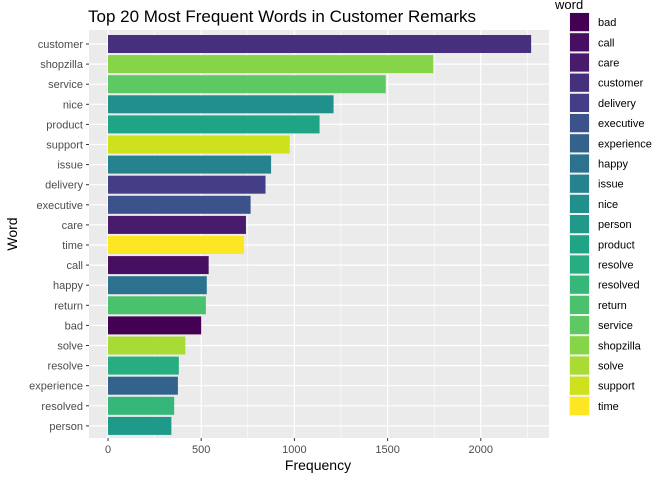 This screenshot has width=672, height=480. Describe the element at coordinates (616, 387) in the screenshot. I see `legend-label-support: support` at that location.